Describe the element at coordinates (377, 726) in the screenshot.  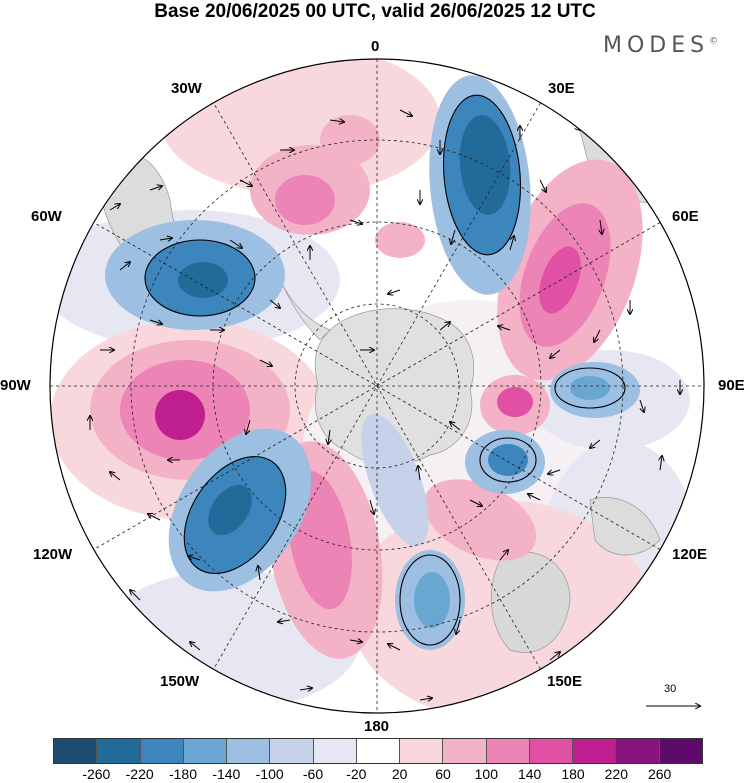
I see `lon-label-180: 180` at that location.